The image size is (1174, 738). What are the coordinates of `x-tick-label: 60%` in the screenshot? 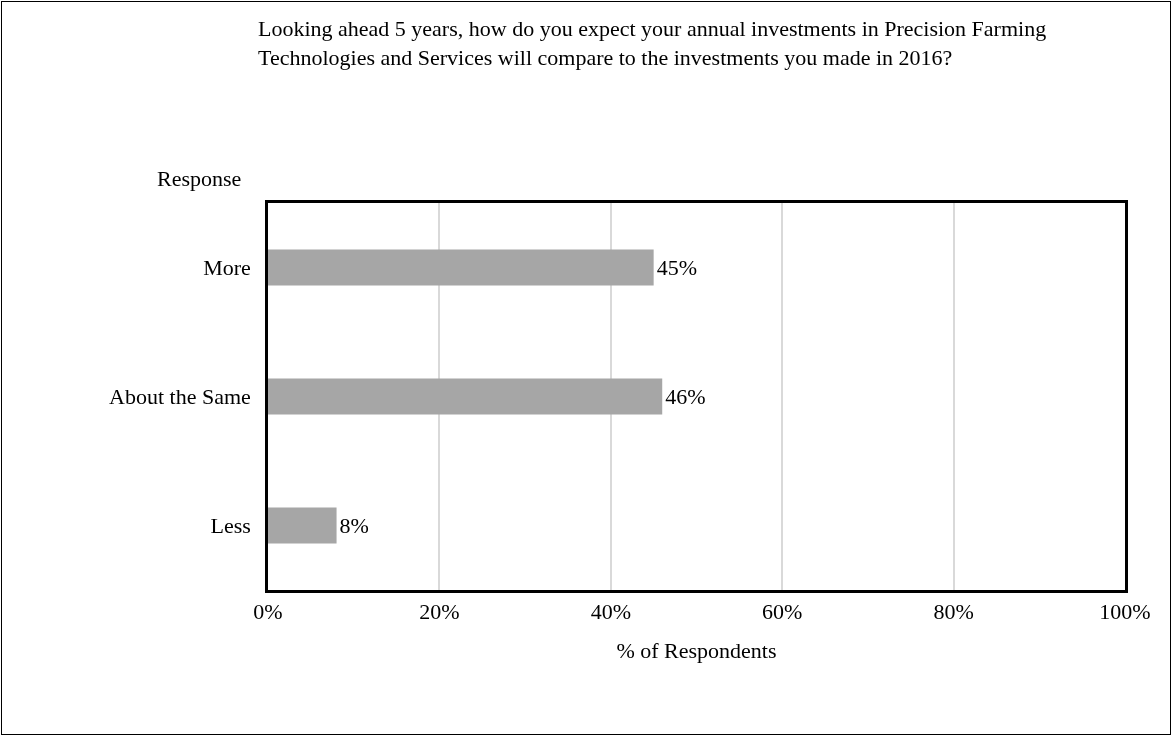 It's located at (782, 612).